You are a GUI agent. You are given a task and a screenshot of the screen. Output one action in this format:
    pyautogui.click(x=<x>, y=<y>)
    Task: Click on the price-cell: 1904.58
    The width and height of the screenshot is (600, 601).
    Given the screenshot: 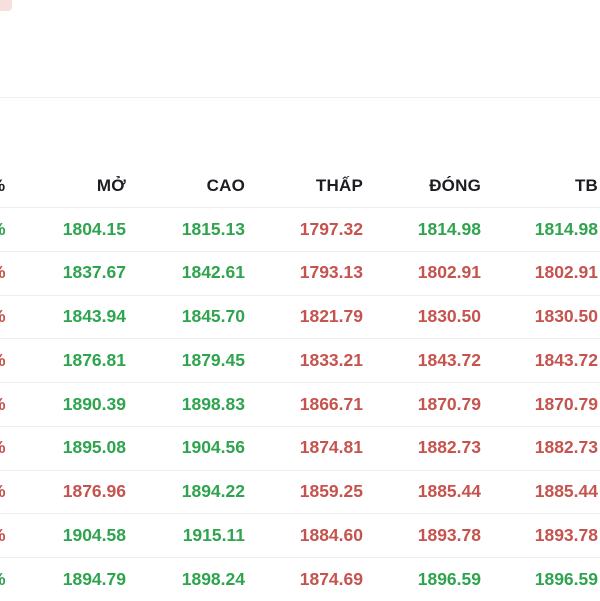 What is the action you would take?
    pyautogui.click(x=94, y=534)
    